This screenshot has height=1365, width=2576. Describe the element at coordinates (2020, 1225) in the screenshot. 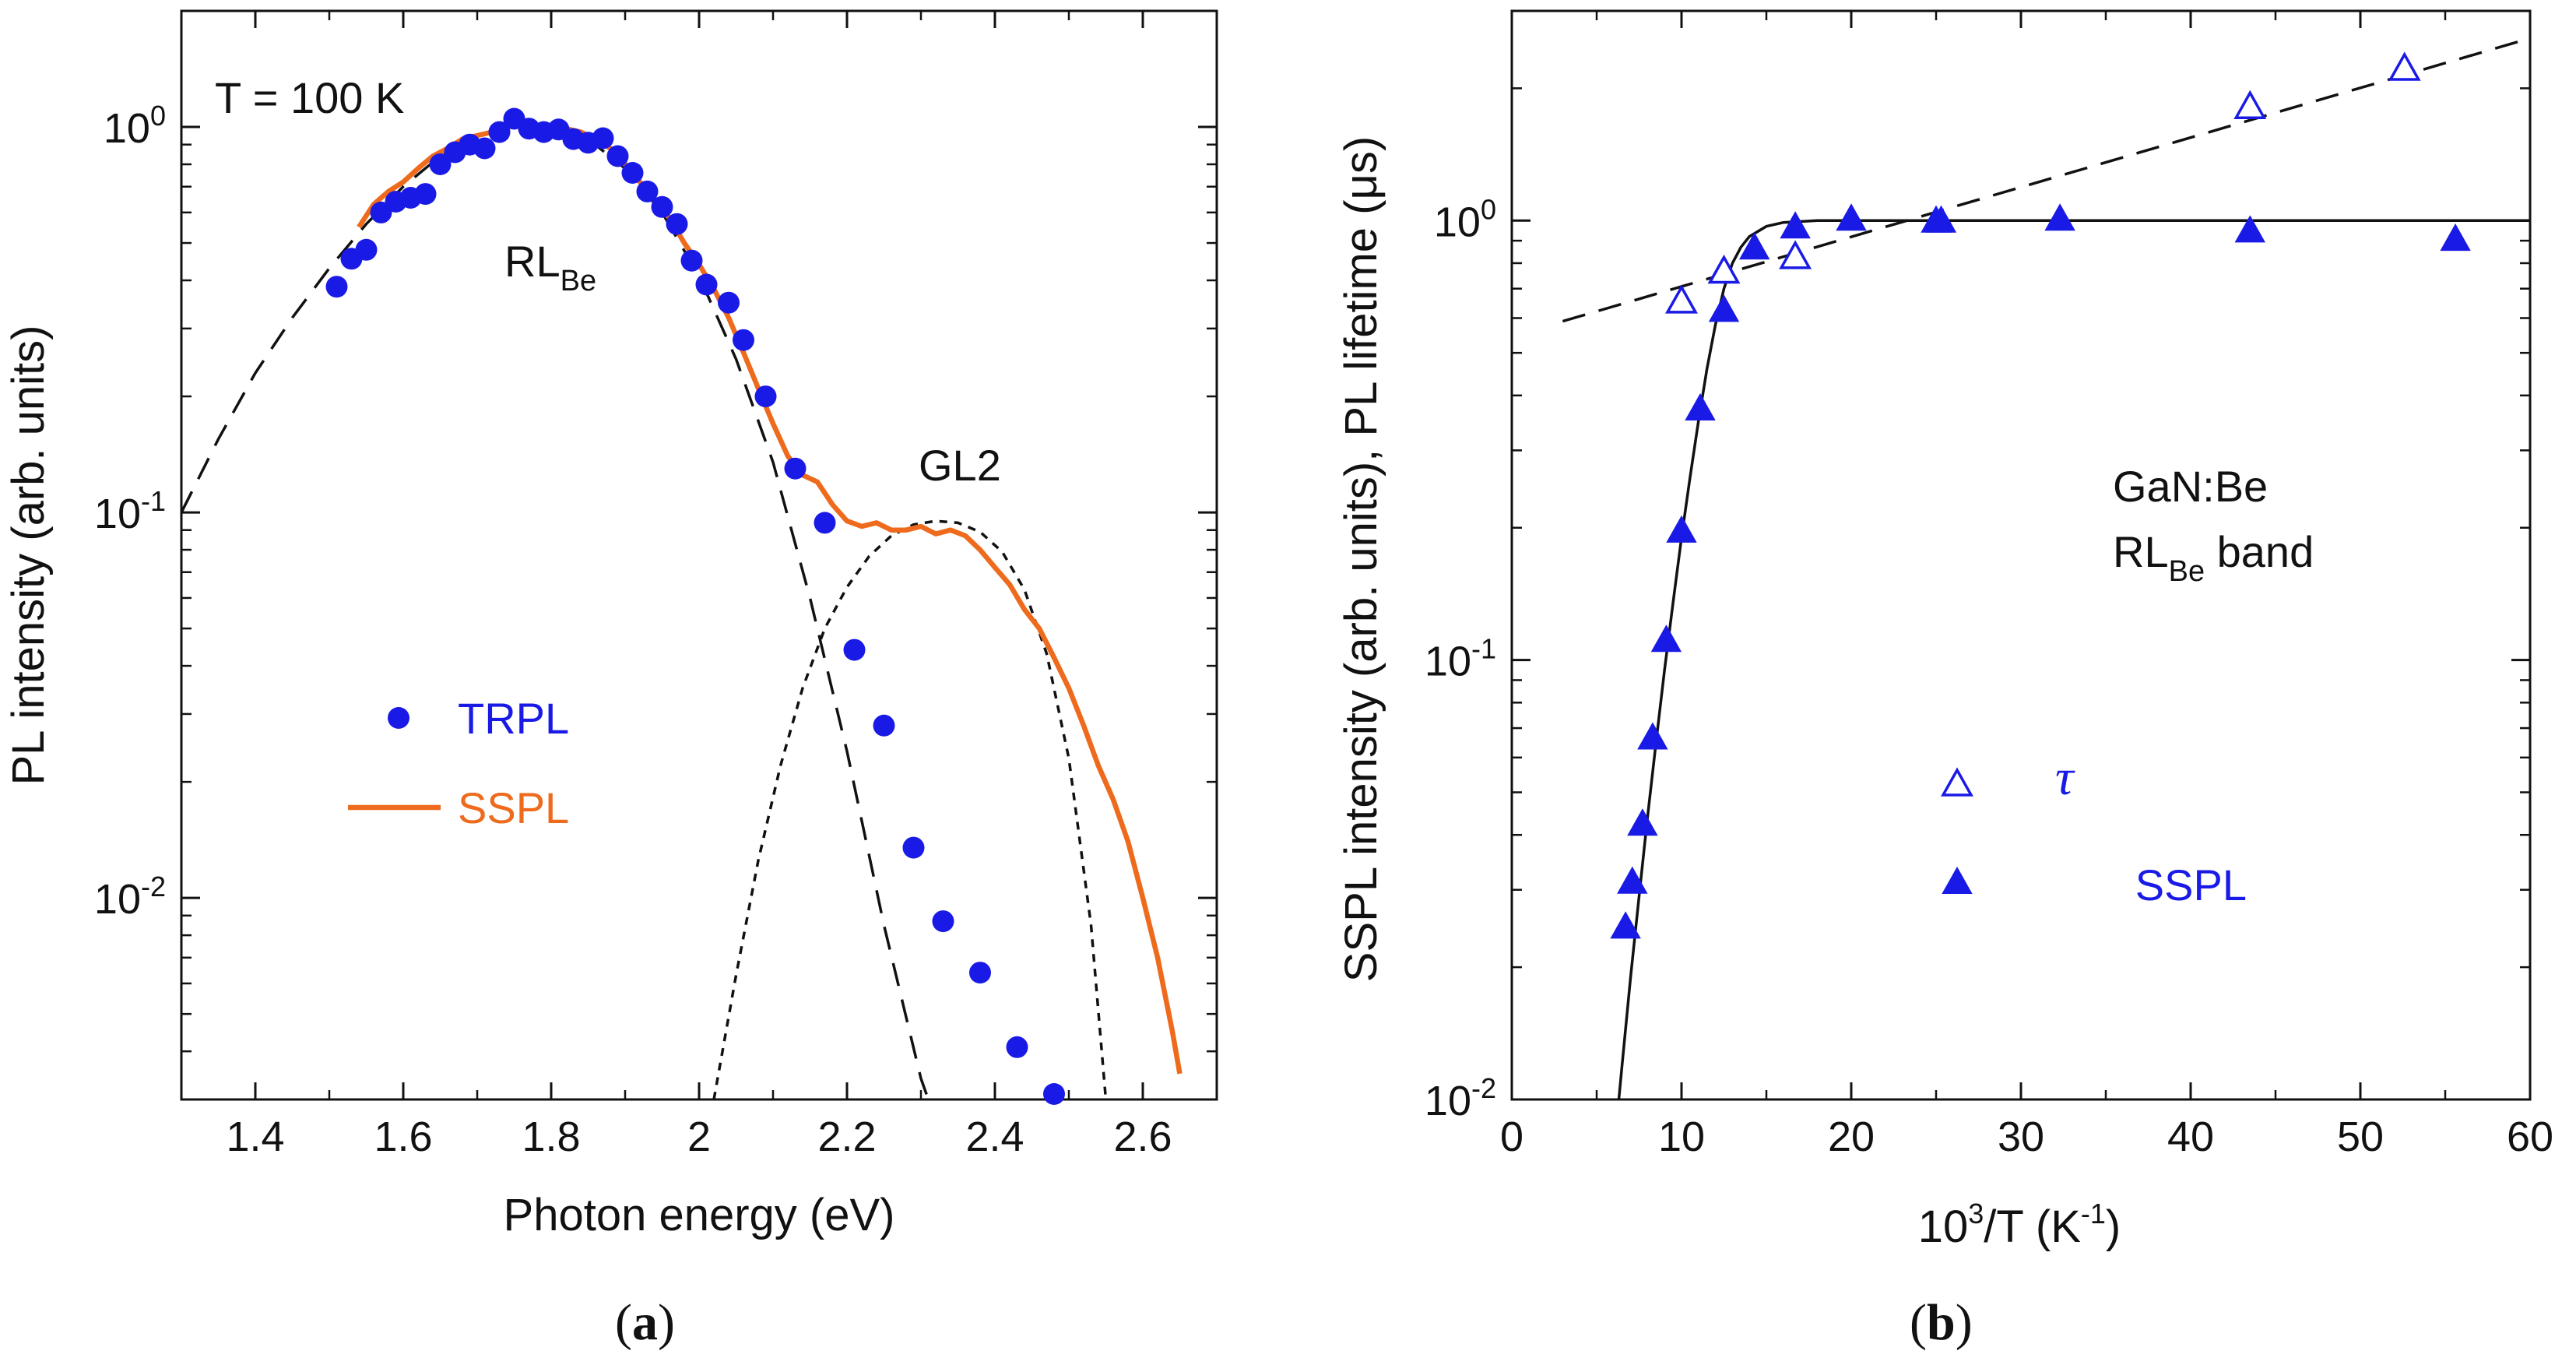

I see `panel-b-x-axis-label: 103/T (K-1)` at that location.